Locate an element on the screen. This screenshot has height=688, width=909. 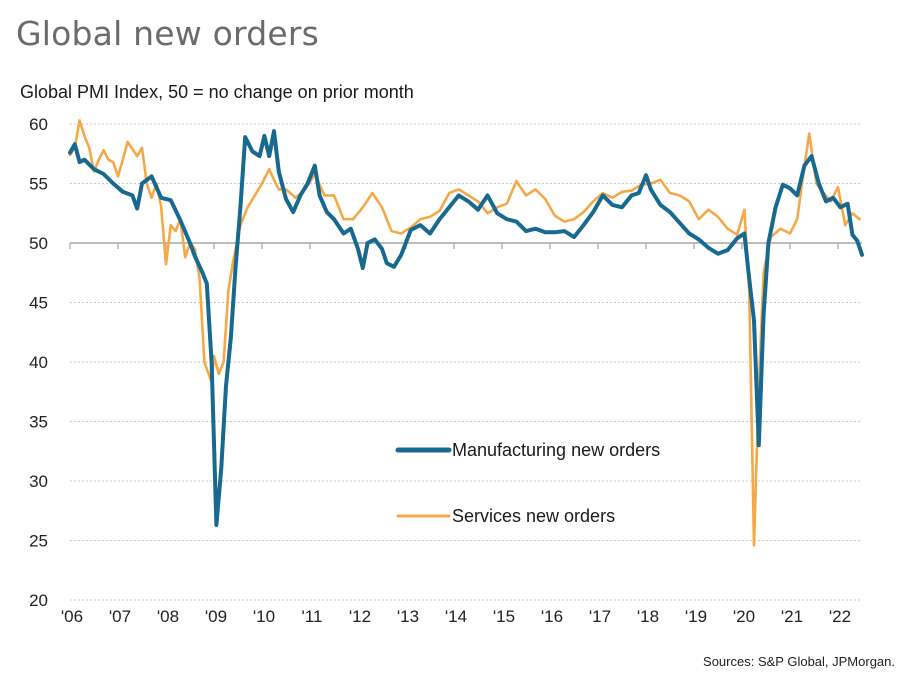
y-tick-label: 35 is located at coordinates (38, 422).